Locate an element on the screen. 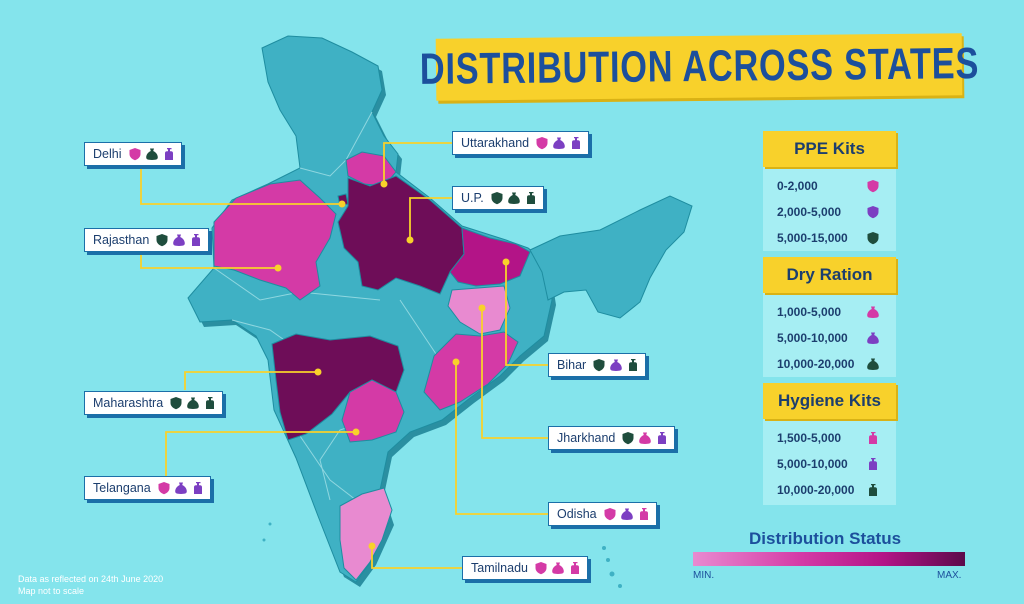 Image resolution: width=1024 pixels, height=604 pixels. label-maharashtra: Maharashtra is located at coordinates (154, 403).